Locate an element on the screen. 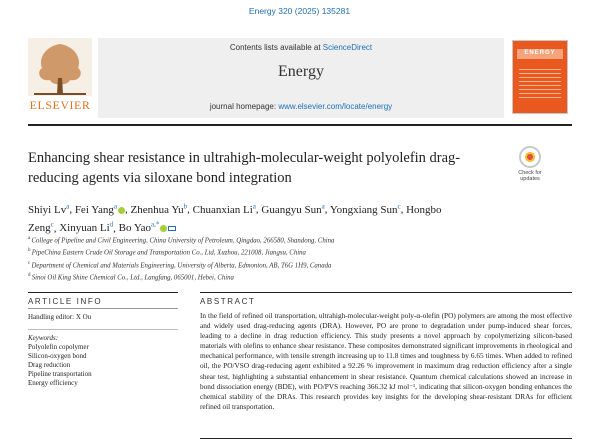  author-name-text: Zhenhua Yu is located at coordinates (157, 209).